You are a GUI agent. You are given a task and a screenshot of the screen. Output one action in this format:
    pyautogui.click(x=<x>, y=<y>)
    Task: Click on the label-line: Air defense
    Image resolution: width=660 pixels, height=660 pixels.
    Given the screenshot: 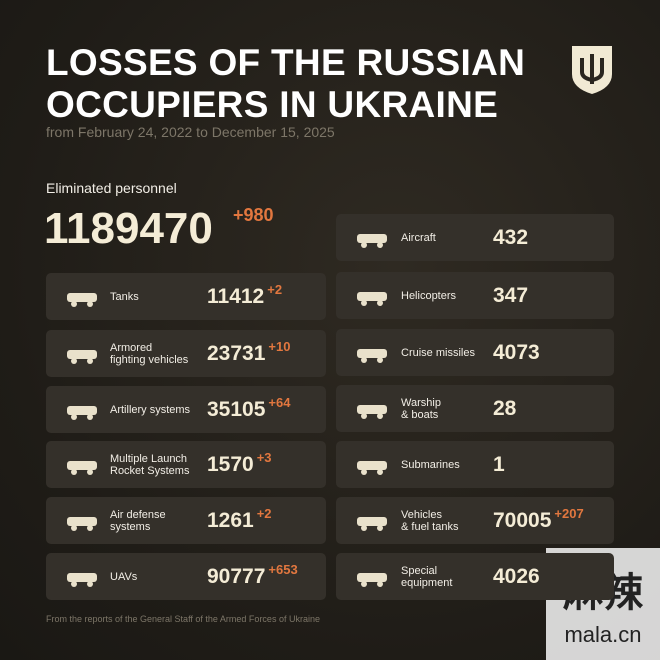 What is the action you would take?
    pyautogui.click(x=138, y=514)
    